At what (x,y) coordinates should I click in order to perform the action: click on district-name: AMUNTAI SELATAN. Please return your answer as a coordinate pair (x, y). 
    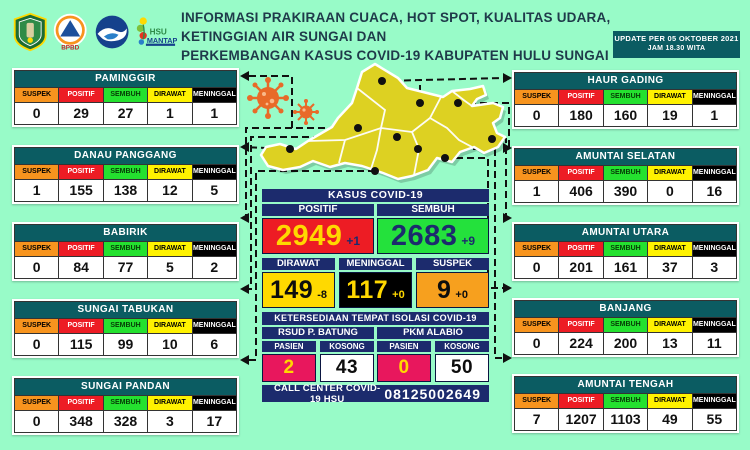
    Looking at the image, I should click on (625, 156).